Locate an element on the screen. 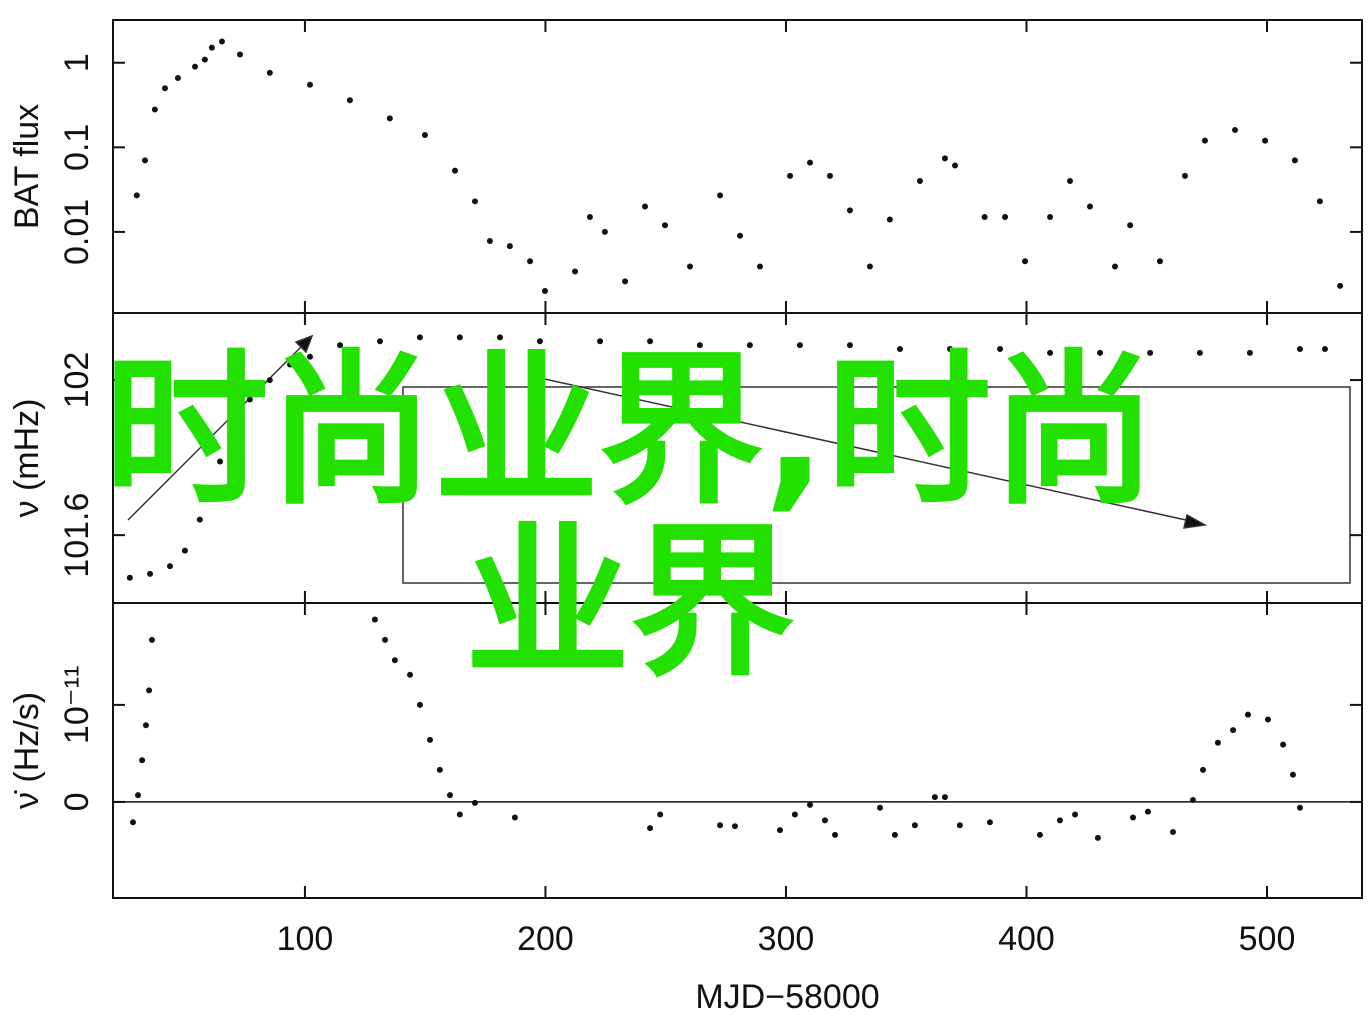 This screenshot has height=1017, width=1369. y-tick-label: 0.01 is located at coordinates (77, 232).